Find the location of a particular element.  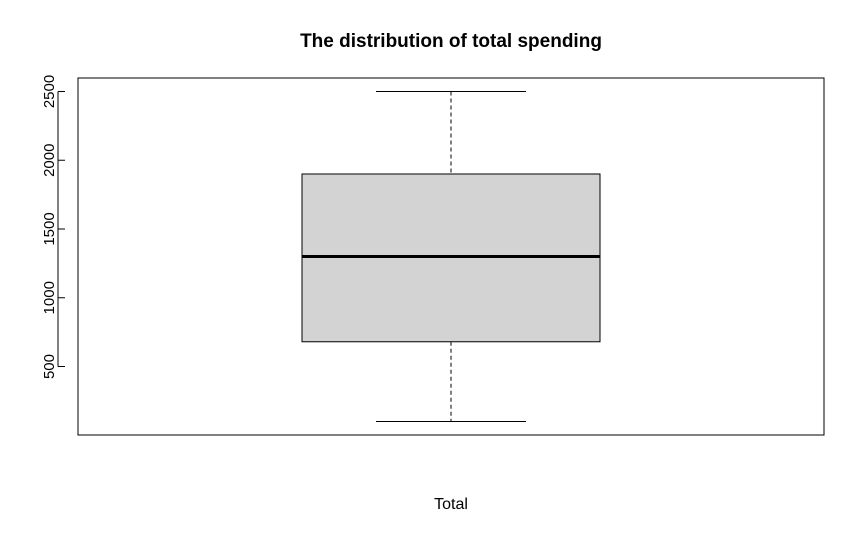

y-tick-label: 2500 is located at coordinates (49, 91).